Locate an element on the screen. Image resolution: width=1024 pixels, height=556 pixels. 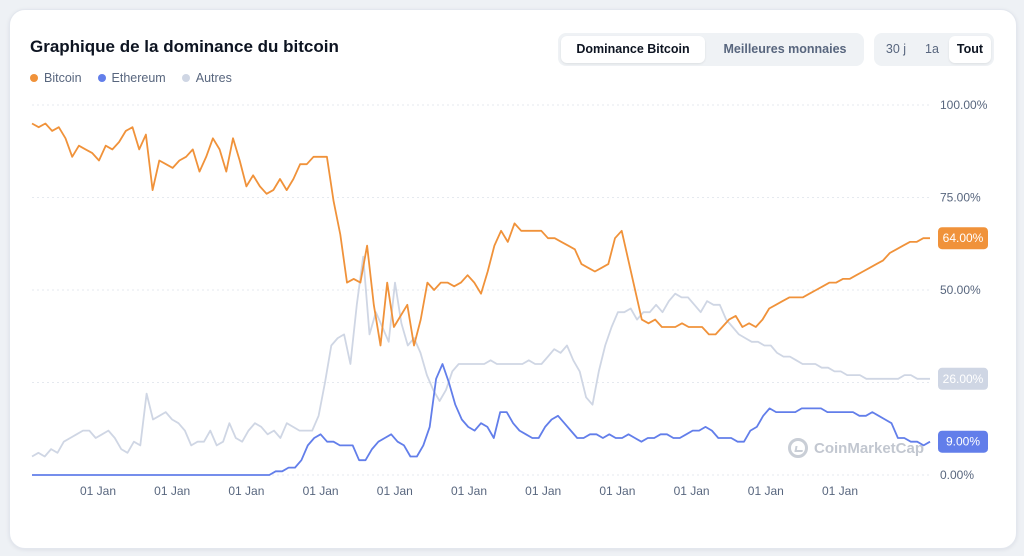
y-tick-label: 75.00% is located at coordinates (960, 198).